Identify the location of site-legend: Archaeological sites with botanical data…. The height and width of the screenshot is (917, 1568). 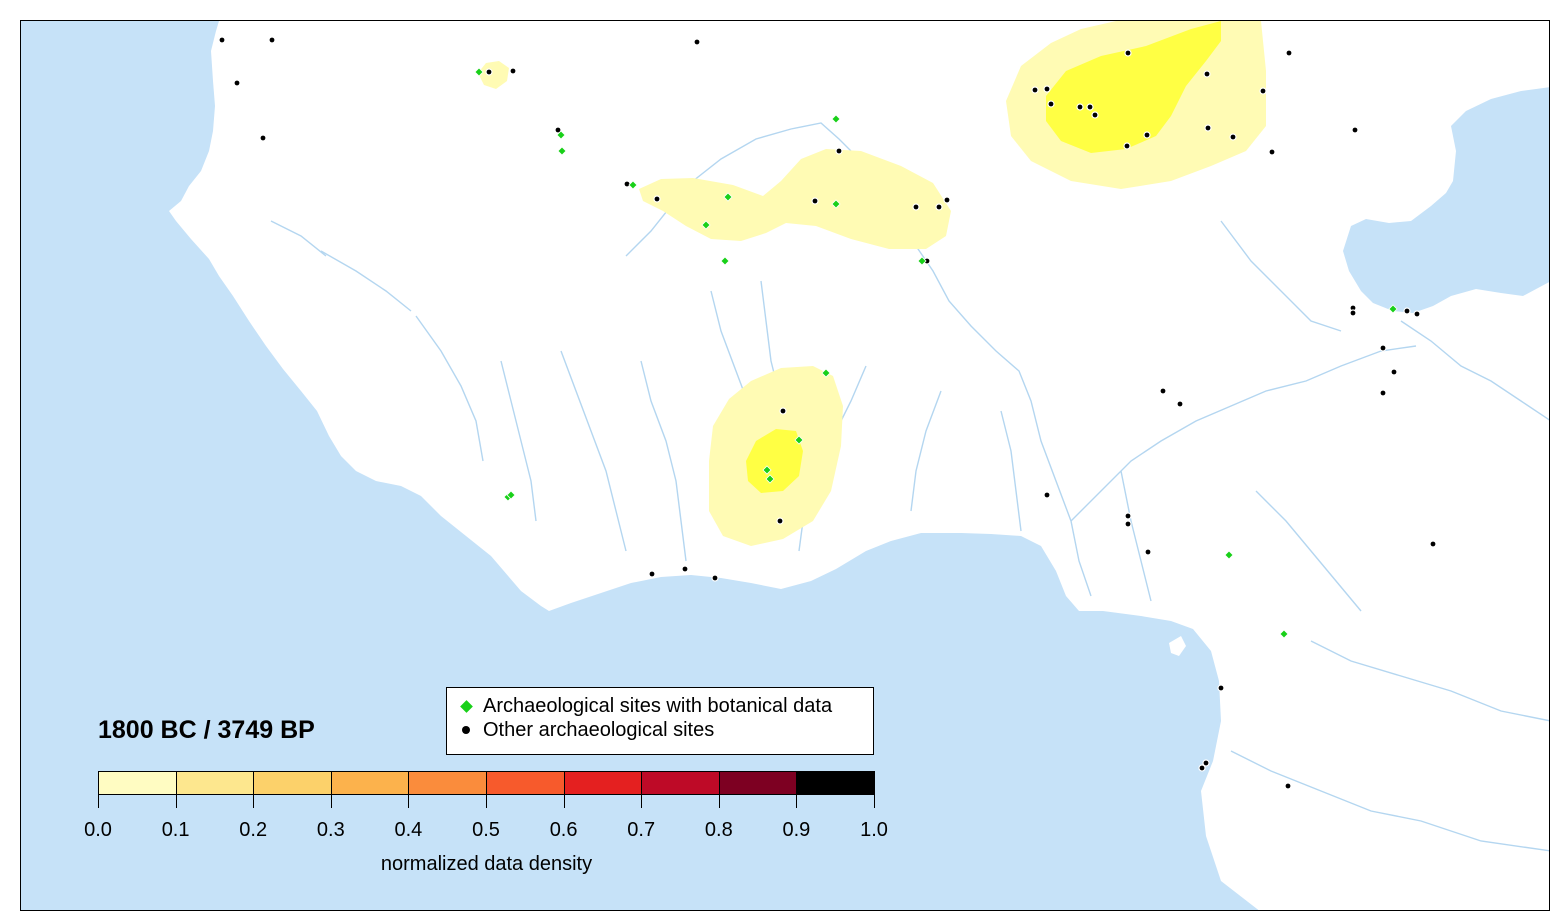
(660, 721).